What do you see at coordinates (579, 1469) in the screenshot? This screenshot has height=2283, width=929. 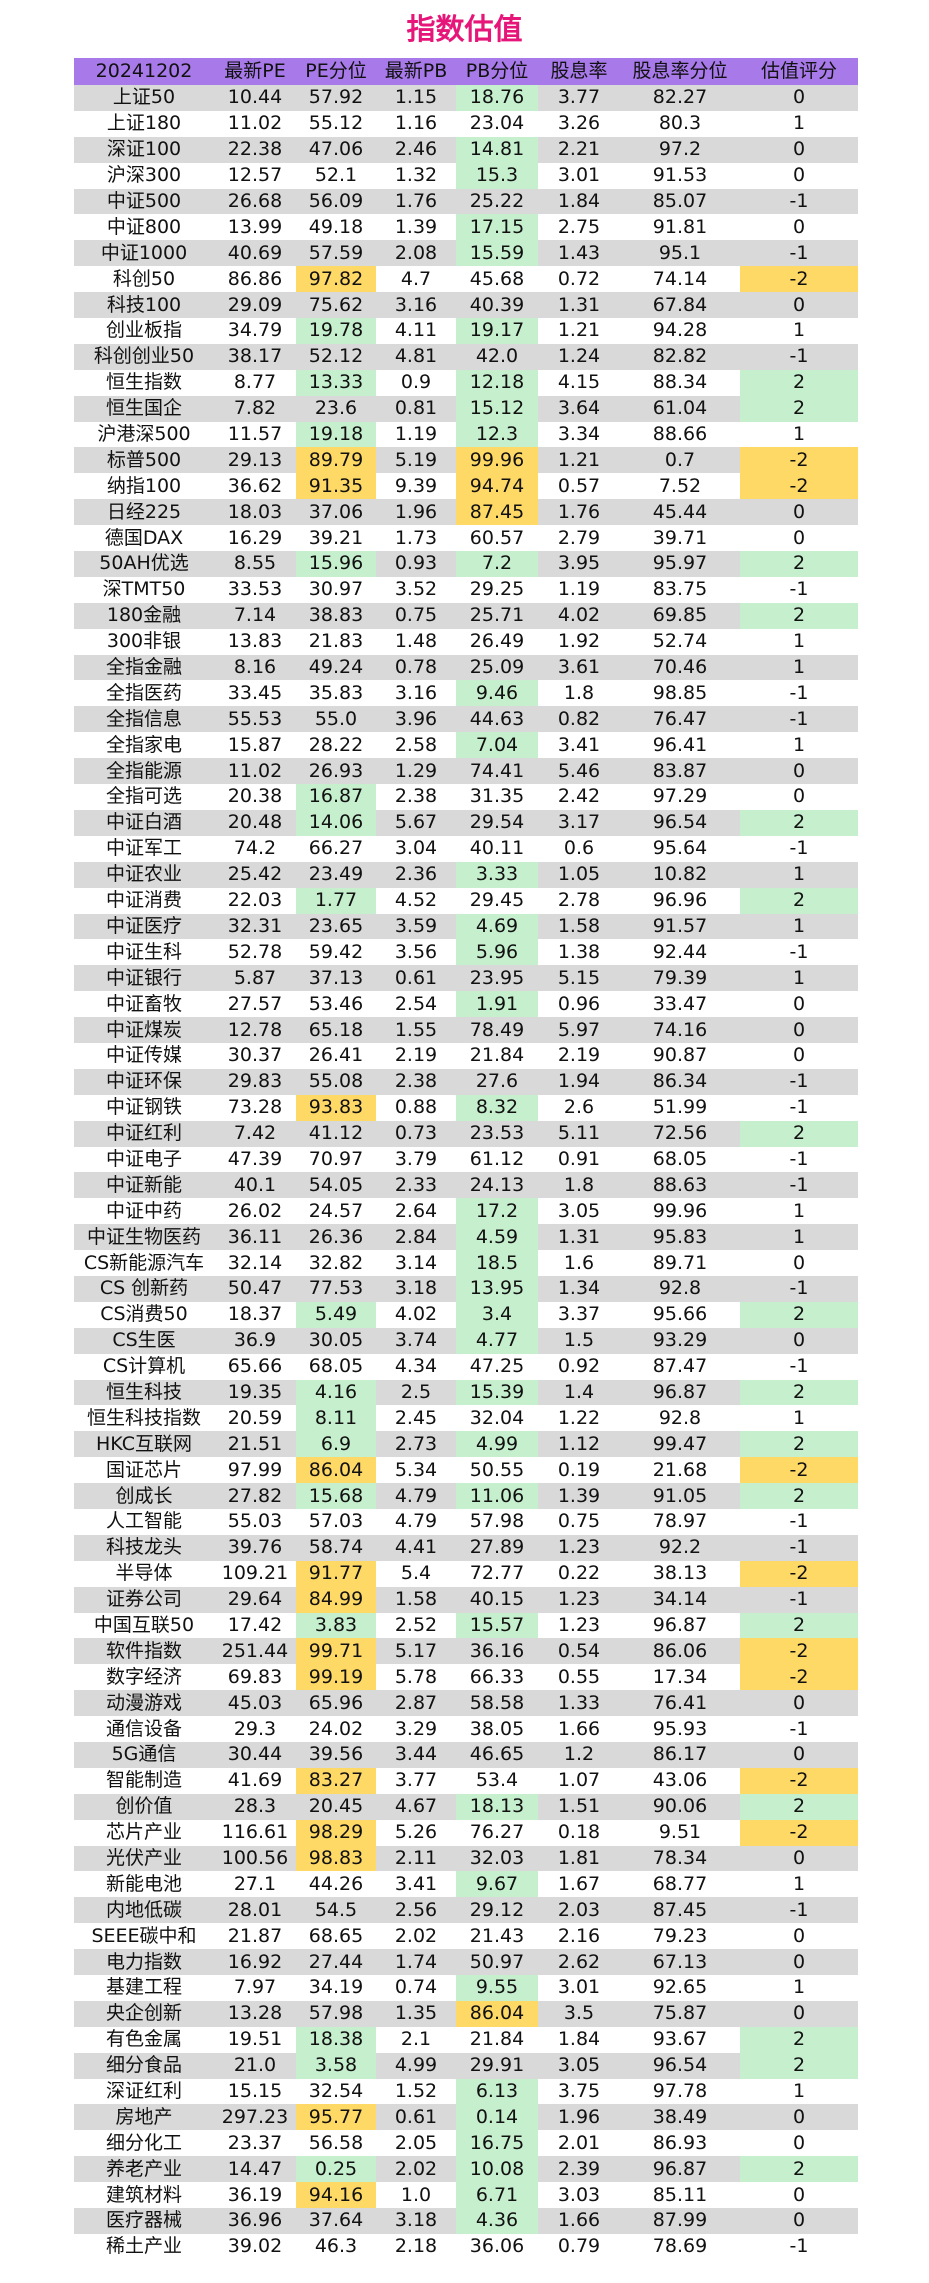 I see `value-cell: 0.19` at bounding box center [579, 1469].